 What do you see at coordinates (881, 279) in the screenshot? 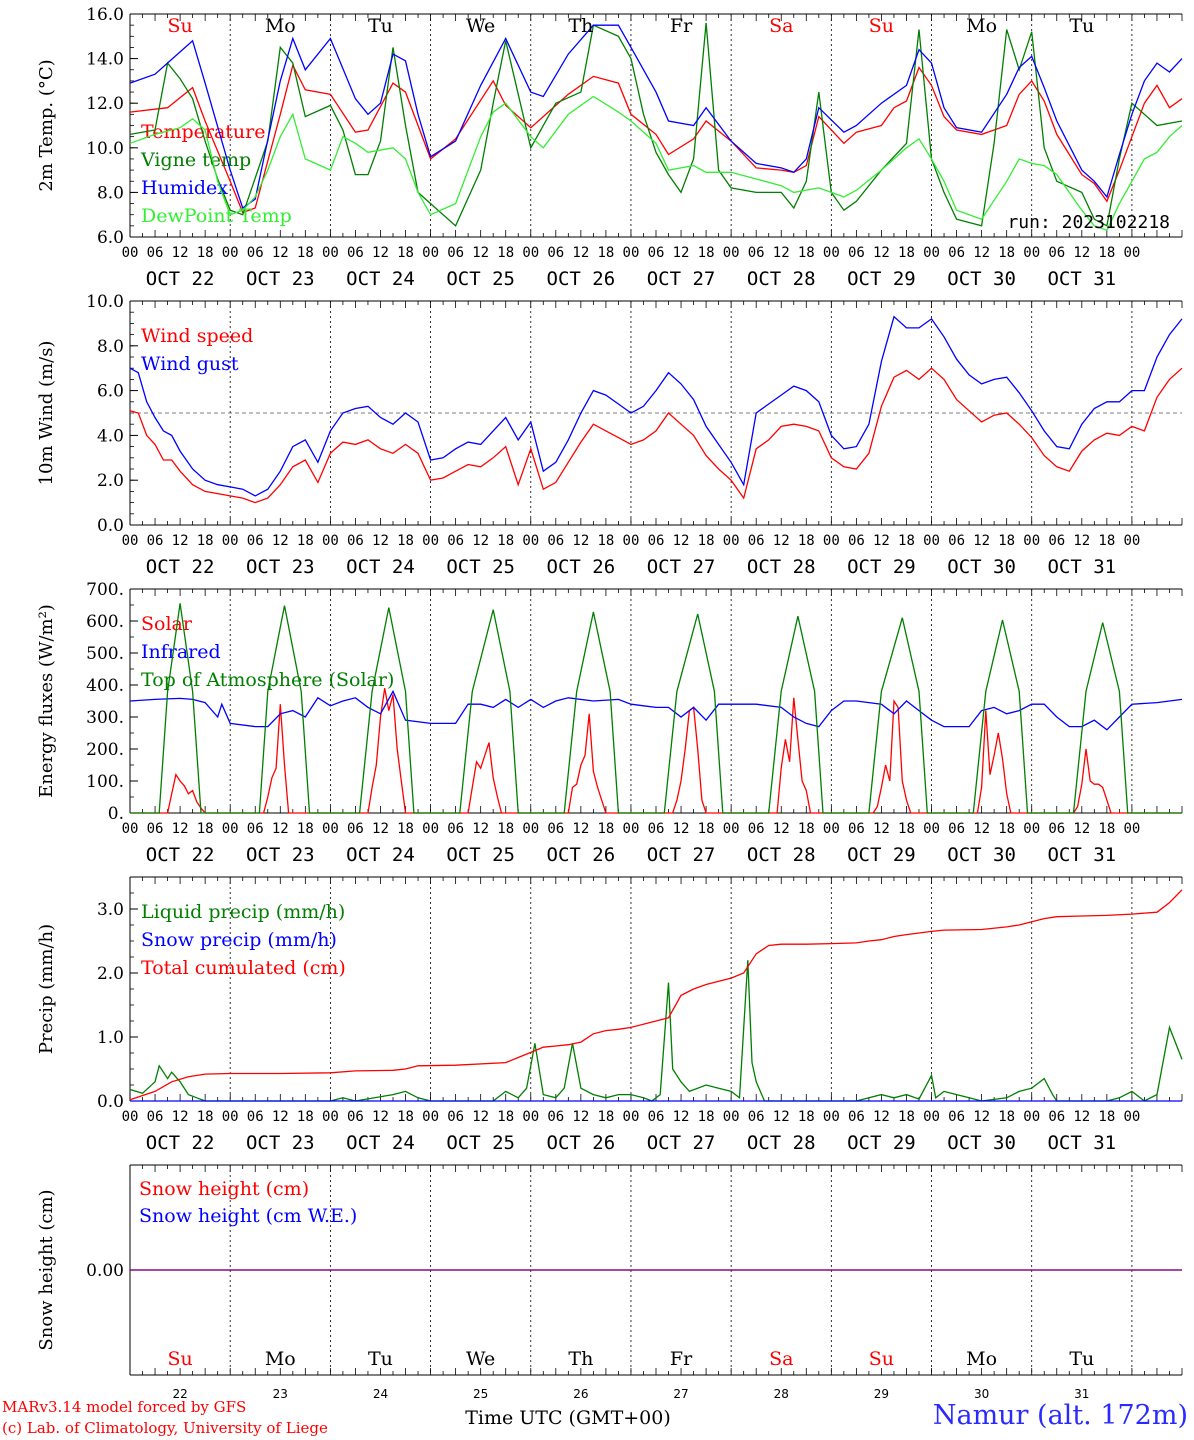
I see `day-label: OCT 29` at bounding box center [881, 279].